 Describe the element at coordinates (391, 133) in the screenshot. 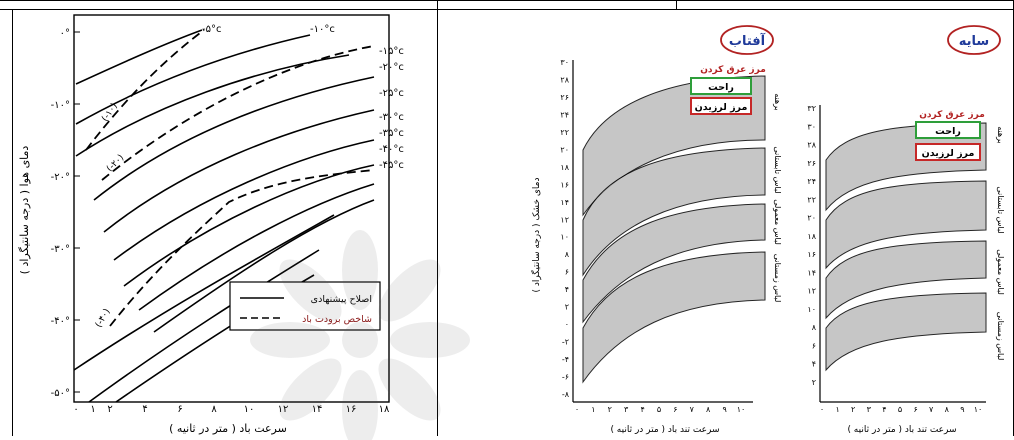

I see `curve-label: -۳۵°c` at that location.